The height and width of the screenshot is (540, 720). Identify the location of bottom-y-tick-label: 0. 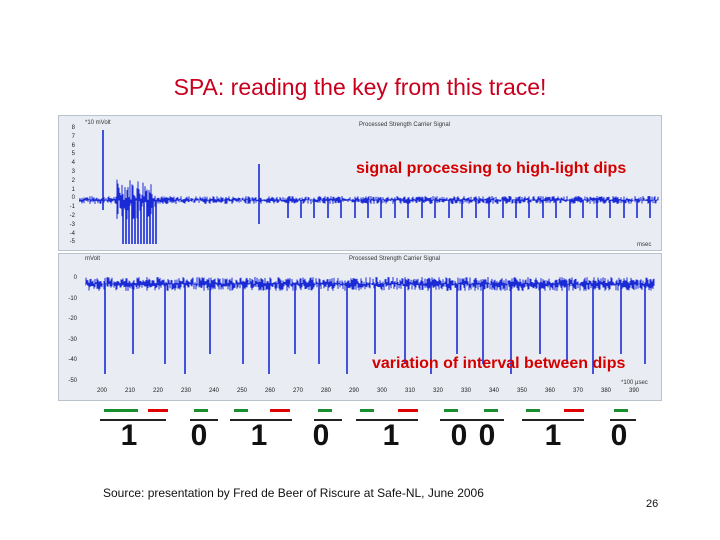
(75, 278).